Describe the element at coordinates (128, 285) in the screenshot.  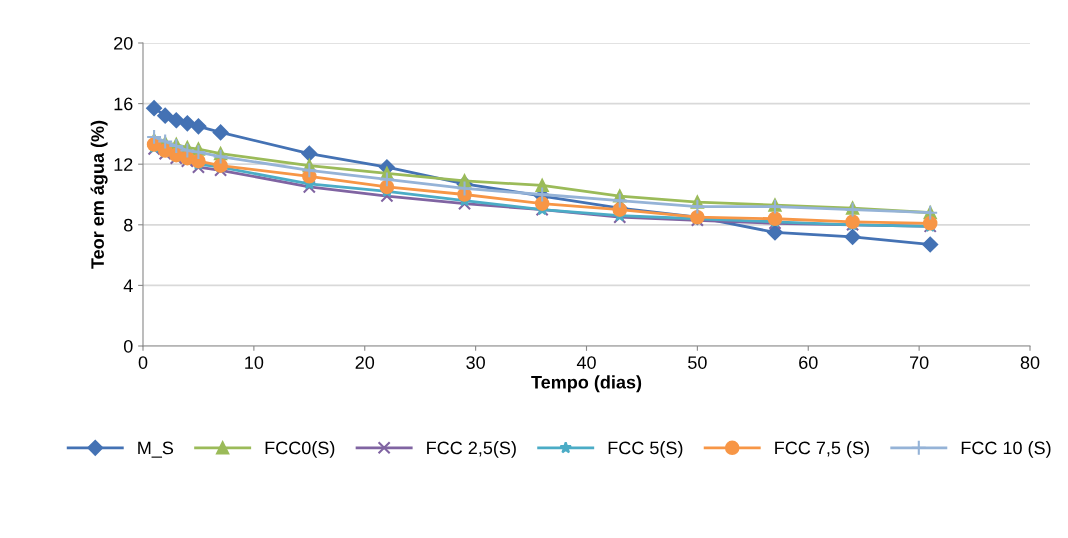
I see `y-tick-label: 4` at that location.